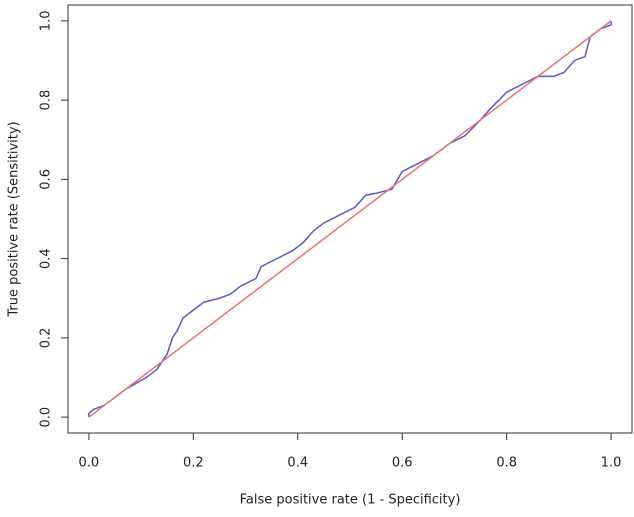  What do you see at coordinates (46, 338) in the screenshot?
I see `y-tick-label: 0.2` at bounding box center [46, 338].